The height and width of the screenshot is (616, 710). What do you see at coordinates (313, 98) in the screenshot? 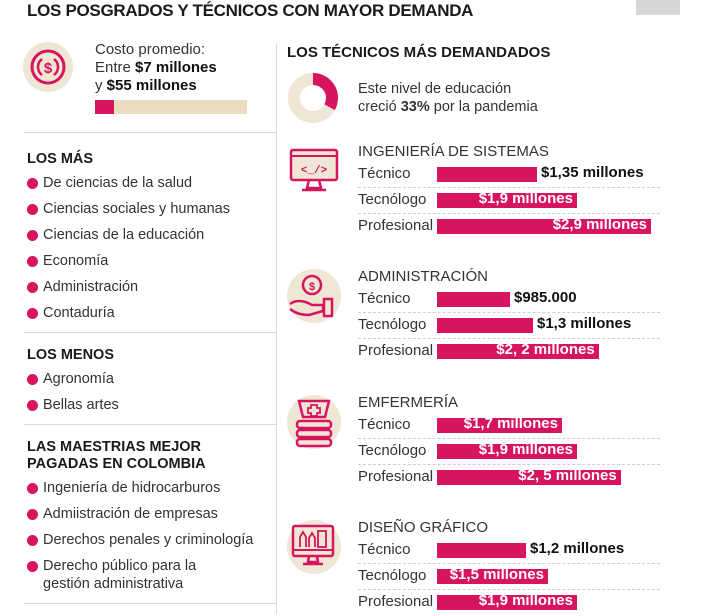
I see `donut-arc` at bounding box center [313, 98].